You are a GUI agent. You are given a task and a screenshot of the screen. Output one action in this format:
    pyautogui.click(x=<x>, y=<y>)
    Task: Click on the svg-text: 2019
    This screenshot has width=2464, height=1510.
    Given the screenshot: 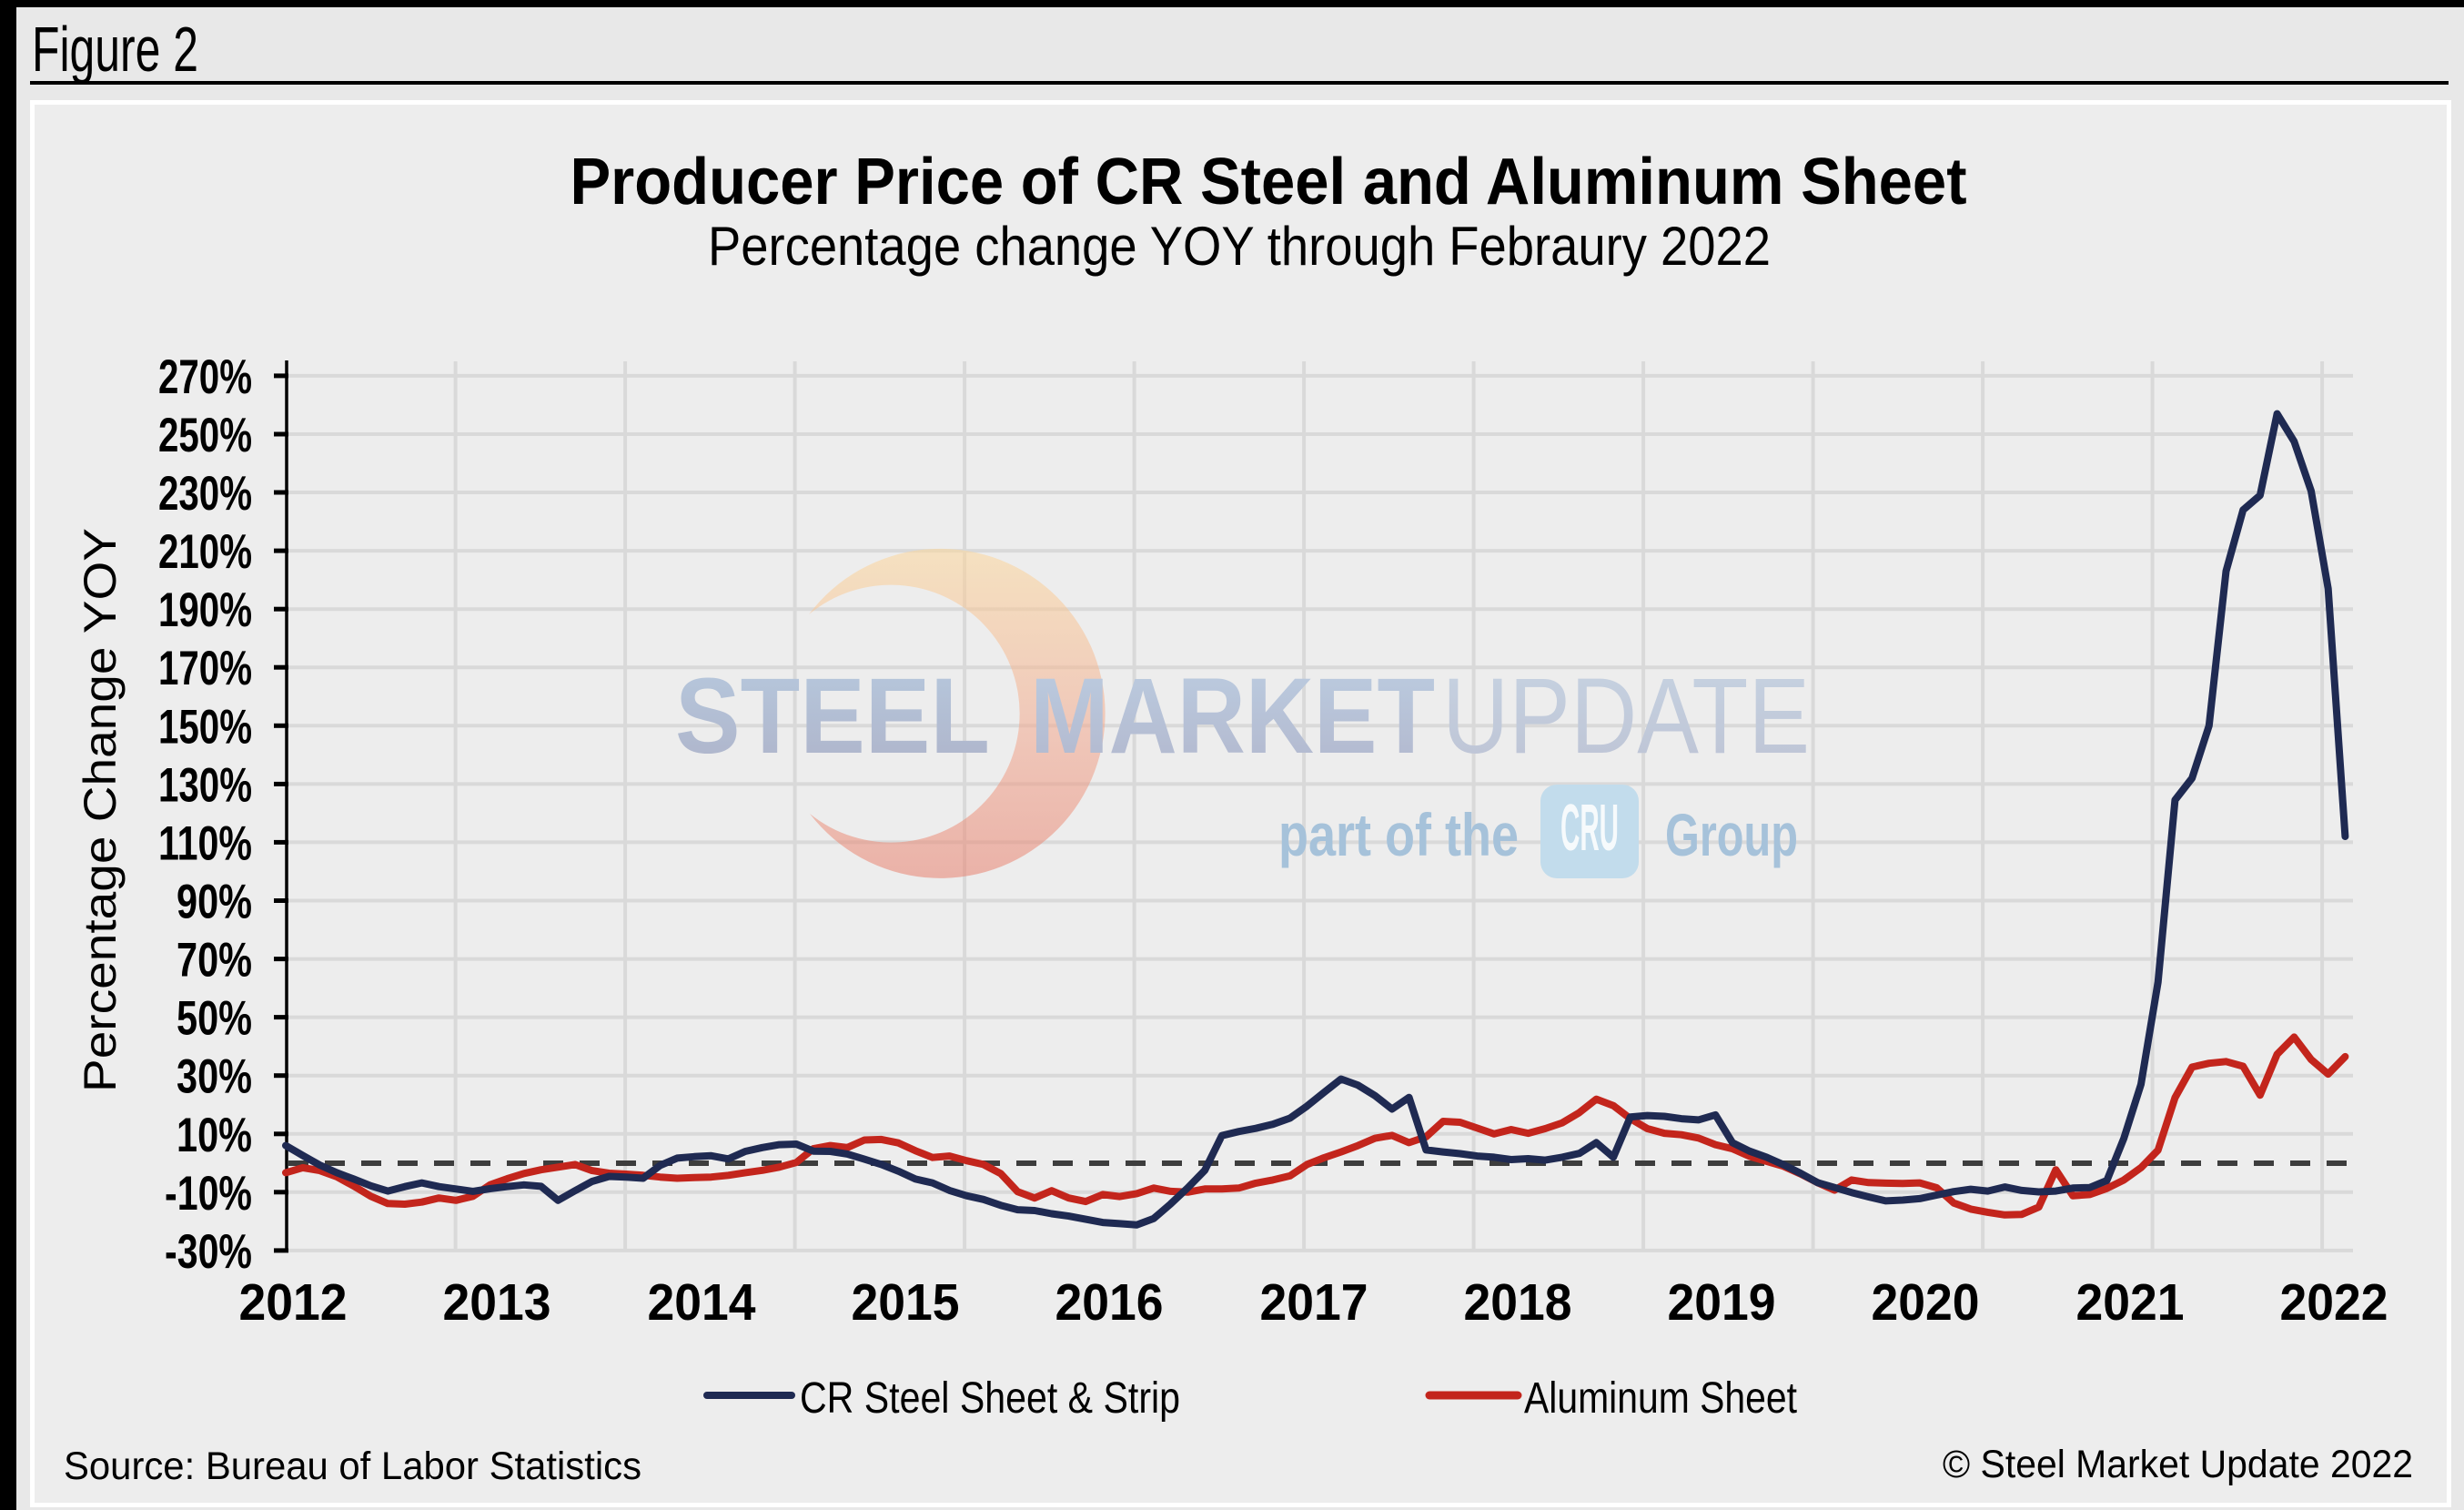 What is the action you would take?
    pyautogui.click(x=1722, y=1302)
    